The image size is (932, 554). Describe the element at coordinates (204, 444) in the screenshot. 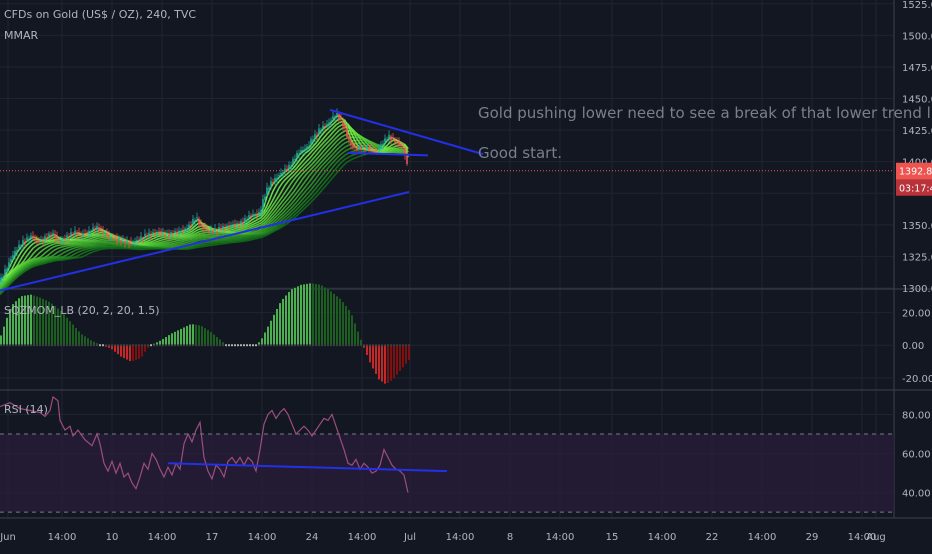

I see `rsi-line` at that location.